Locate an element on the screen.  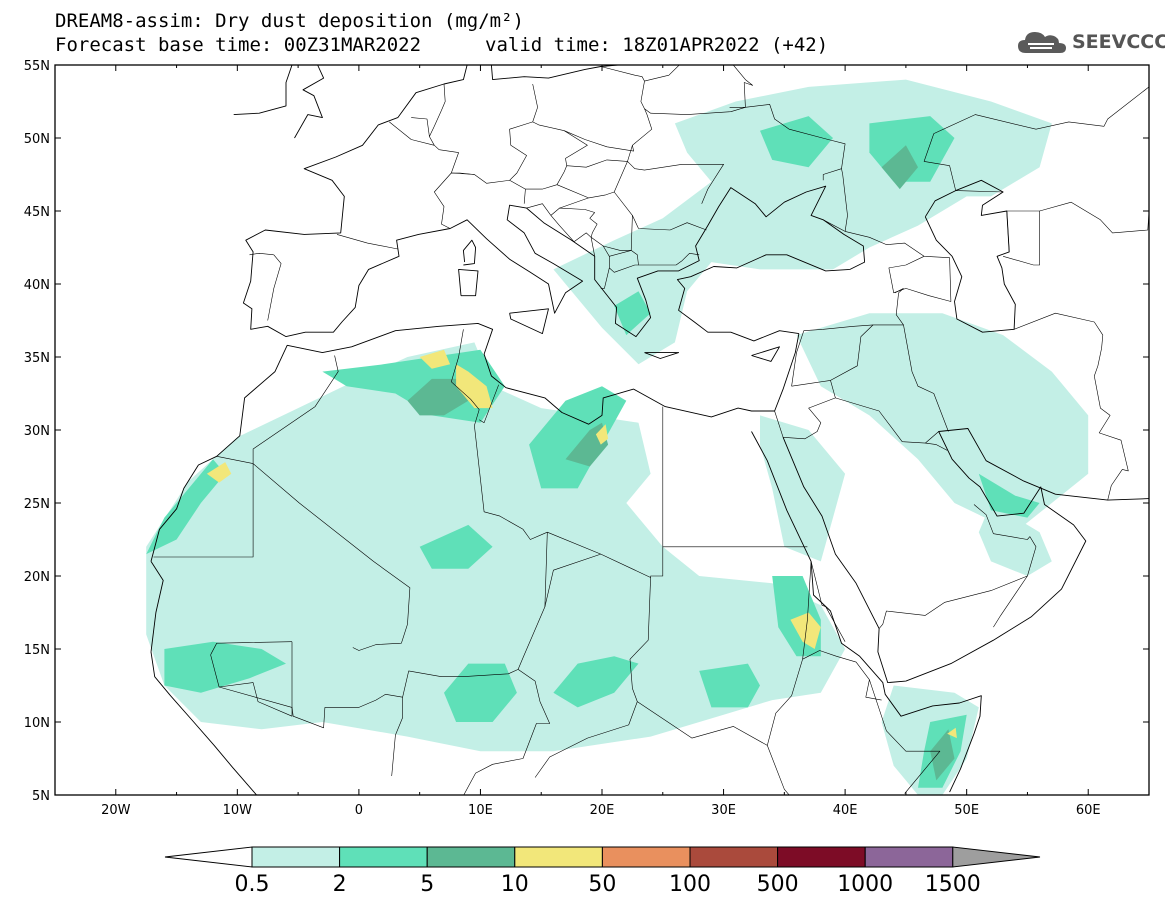
colorbar-label: 1500 is located at coordinates (953, 884).